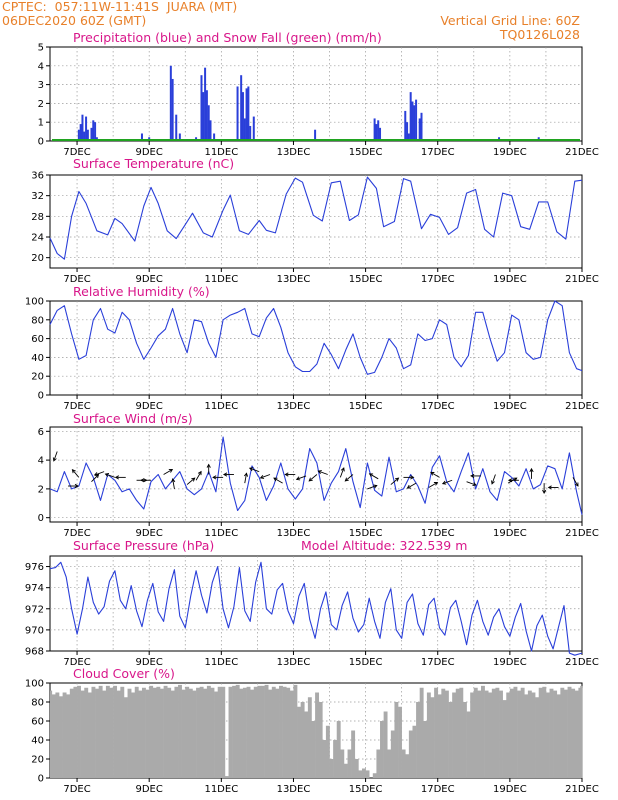  I want to click on cloud-xtick-label: 9DEC, so click(148, 789).